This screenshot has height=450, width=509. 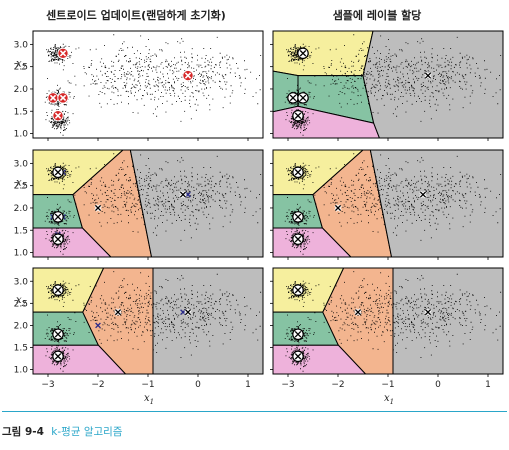 I want to click on caption-divider, so click(x=254, y=411).